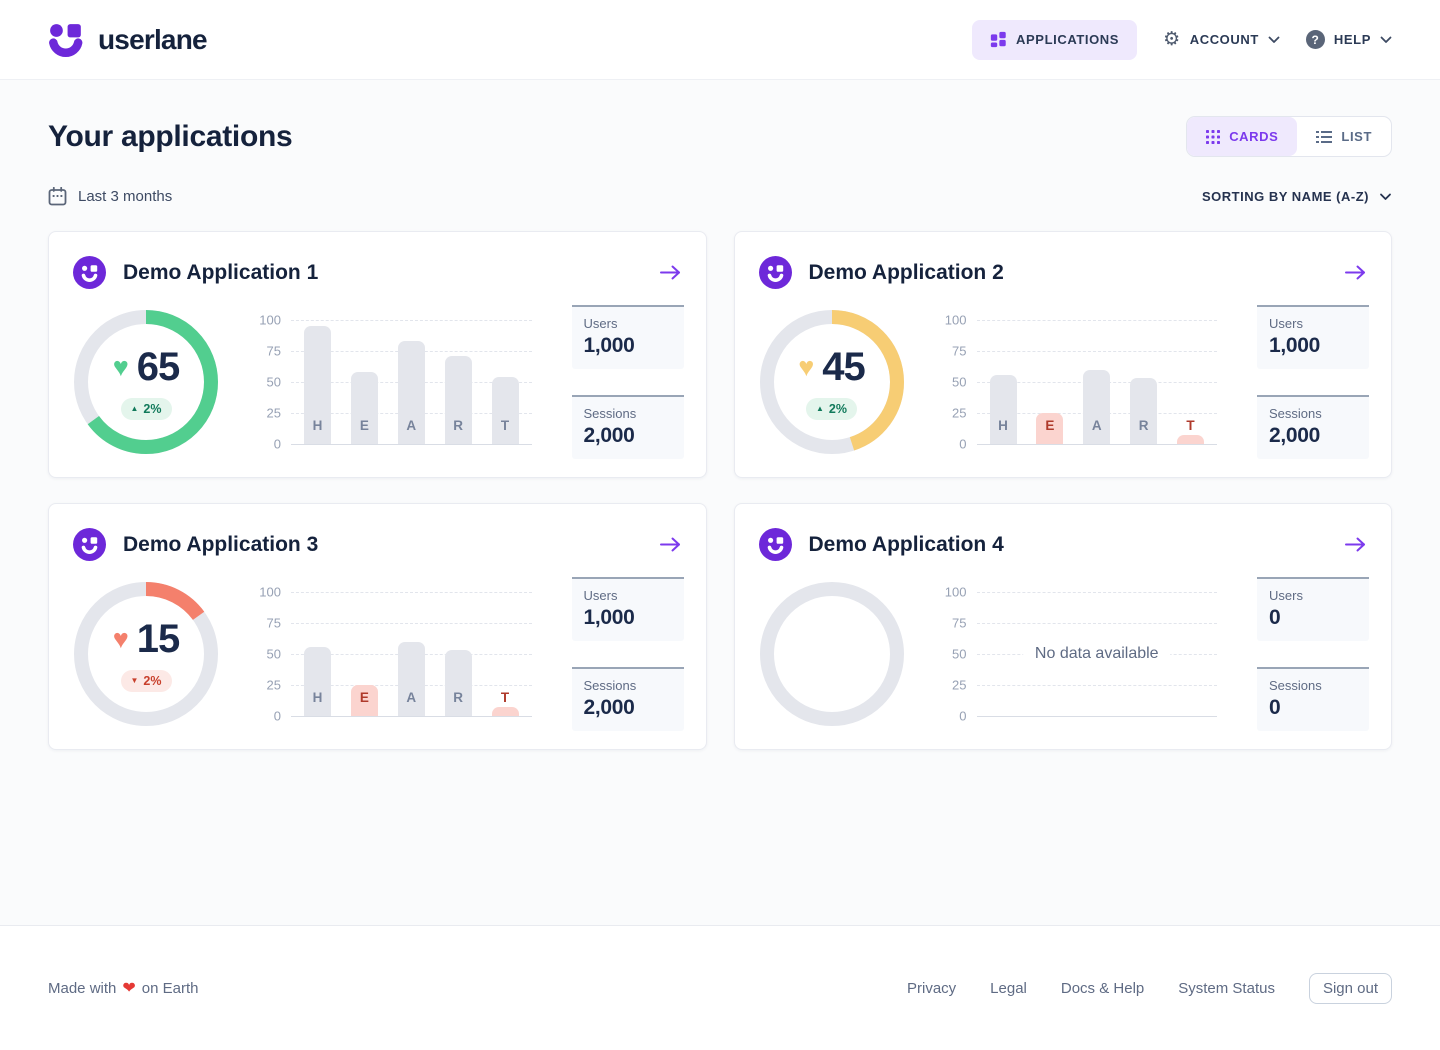  What do you see at coordinates (1348, 39) in the screenshot?
I see `nav-help-button: ? HELP` at bounding box center [1348, 39].